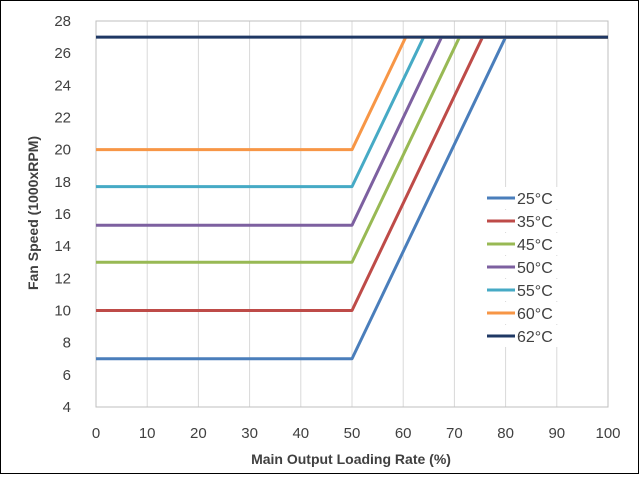 Image resolution: width=639 pixels, height=478 pixels. Describe the element at coordinates (403, 433) in the screenshot. I see `x-tick-label: 60` at that location.